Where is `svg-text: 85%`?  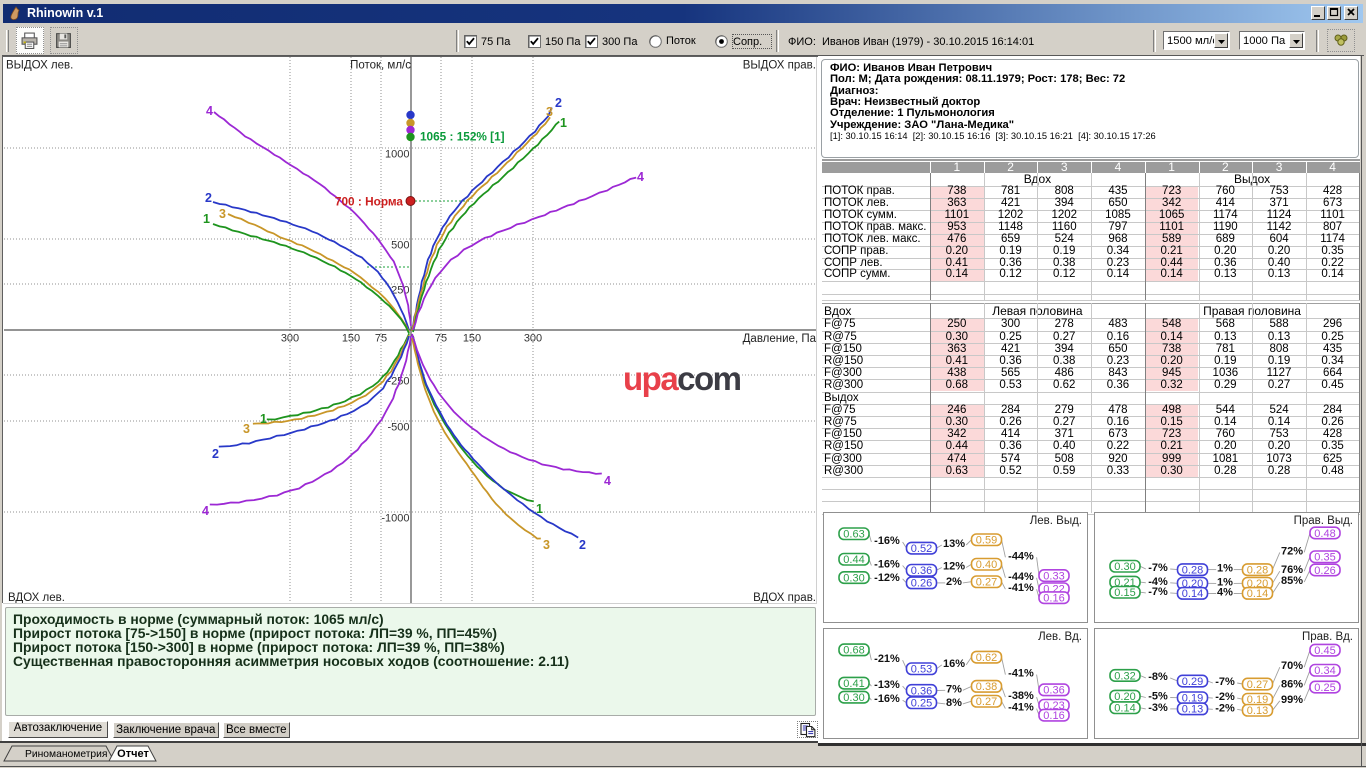
svg-text: 85% is located at coordinates (1292, 581).